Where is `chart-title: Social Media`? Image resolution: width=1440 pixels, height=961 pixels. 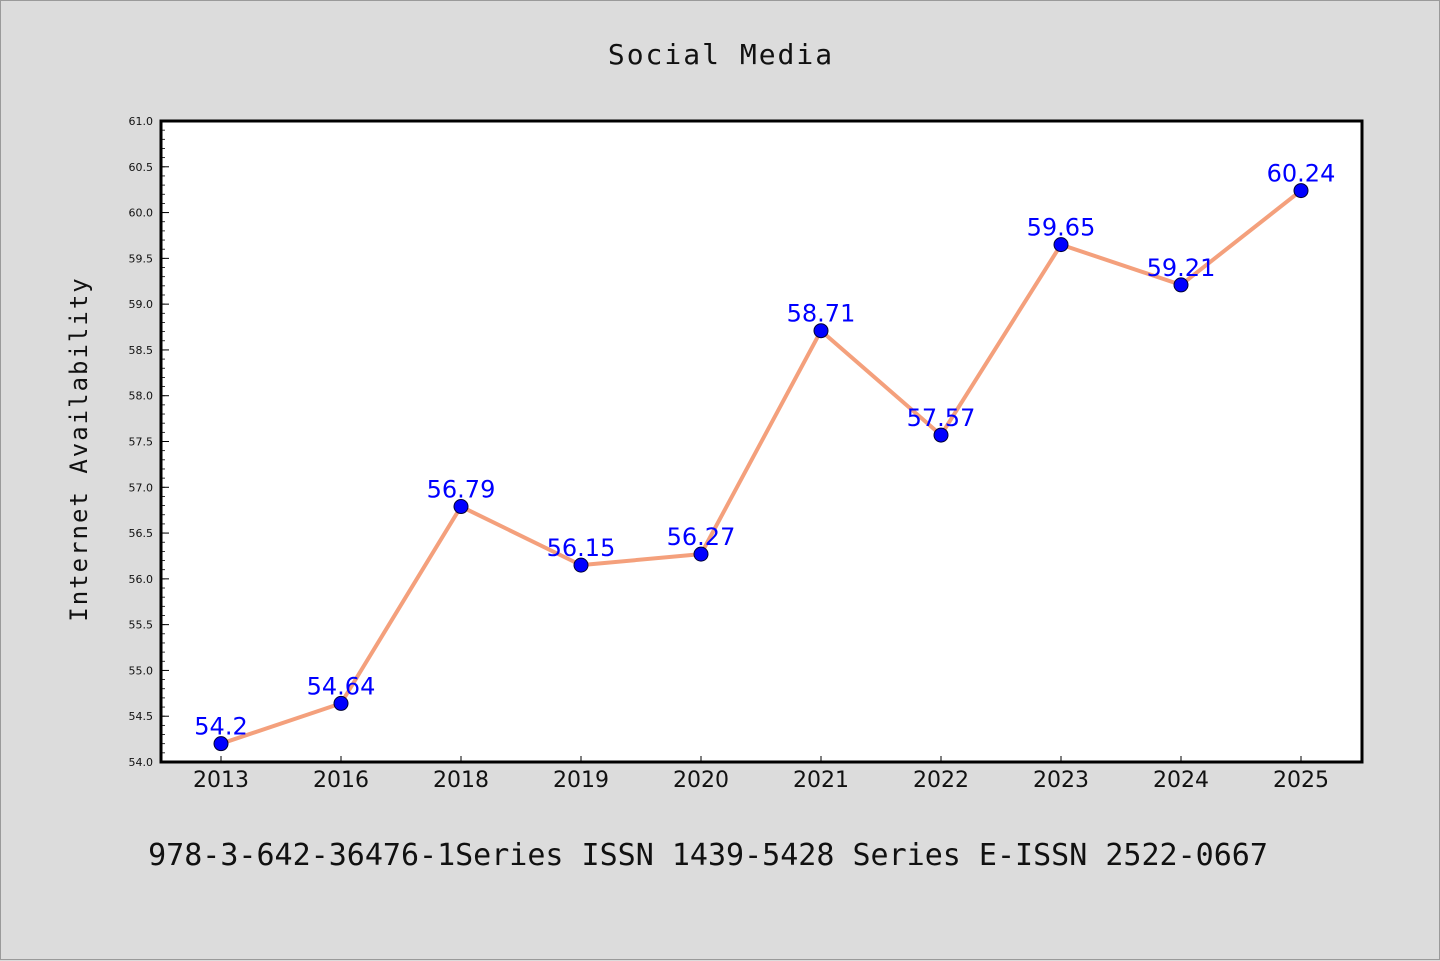
chart-title: Social Media is located at coordinates (721, 54).